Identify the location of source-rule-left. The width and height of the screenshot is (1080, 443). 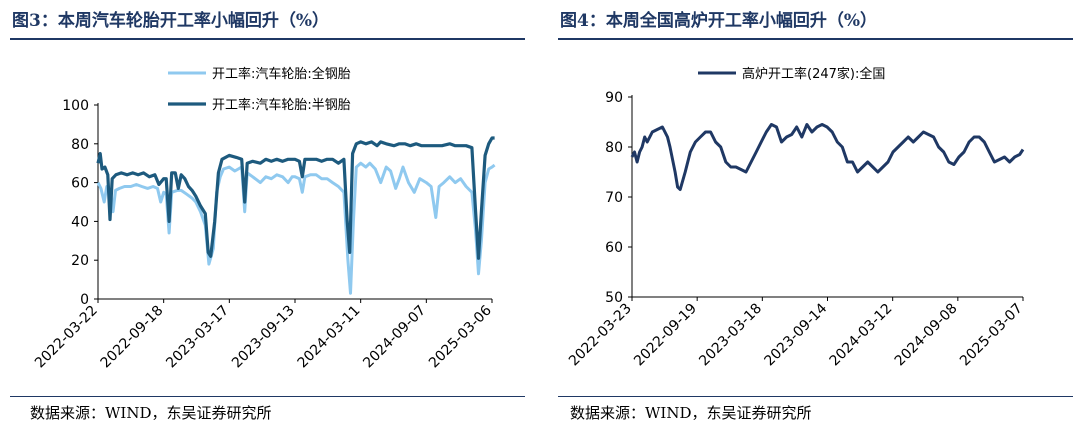
(267, 396).